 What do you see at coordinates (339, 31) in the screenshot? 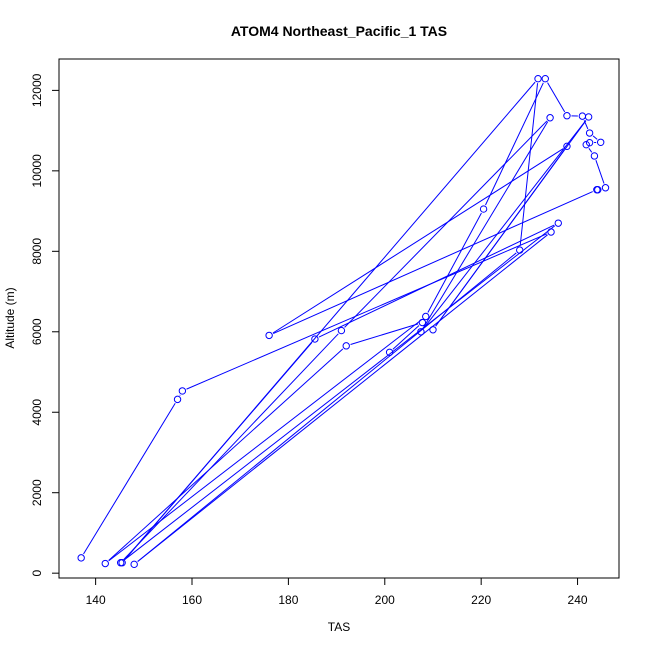
I see `chart-title: ATOM4 Northeast_Pacific_1 TAS` at bounding box center [339, 31].